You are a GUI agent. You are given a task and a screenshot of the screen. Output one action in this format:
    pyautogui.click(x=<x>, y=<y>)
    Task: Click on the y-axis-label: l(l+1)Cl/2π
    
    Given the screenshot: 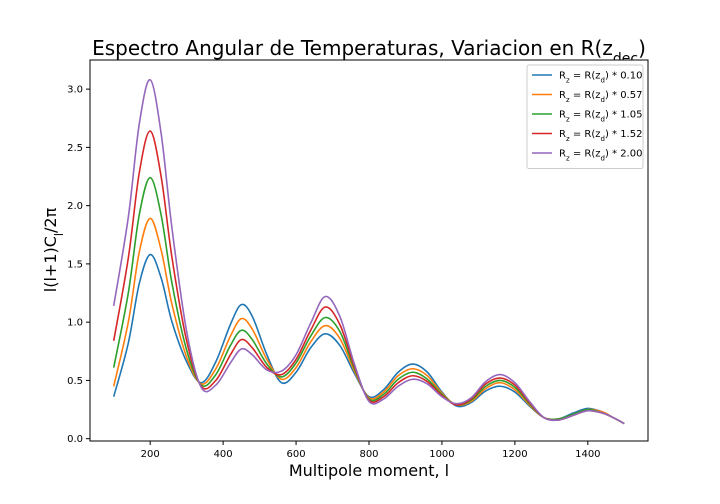 What is the action you would take?
    pyautogui.click(x=53, y=249)
    